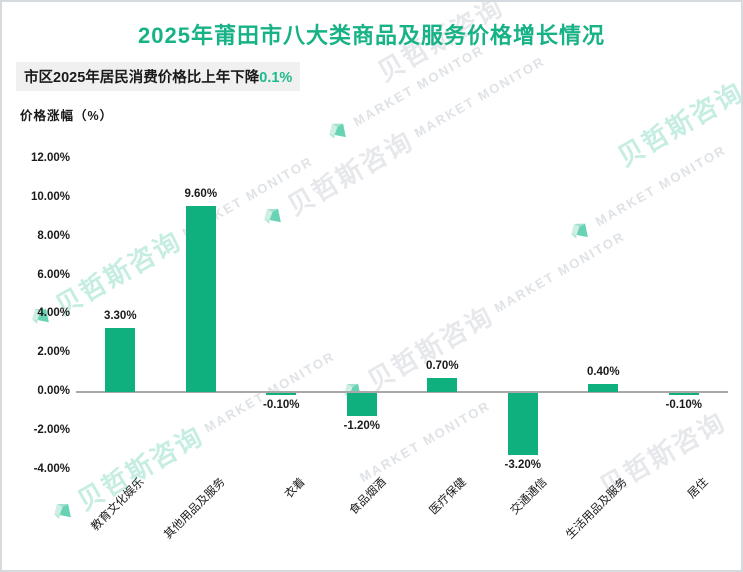  Describe the element at coordinates (442, 385) in the screenshot. I see `bar-医疗保健` at that location.